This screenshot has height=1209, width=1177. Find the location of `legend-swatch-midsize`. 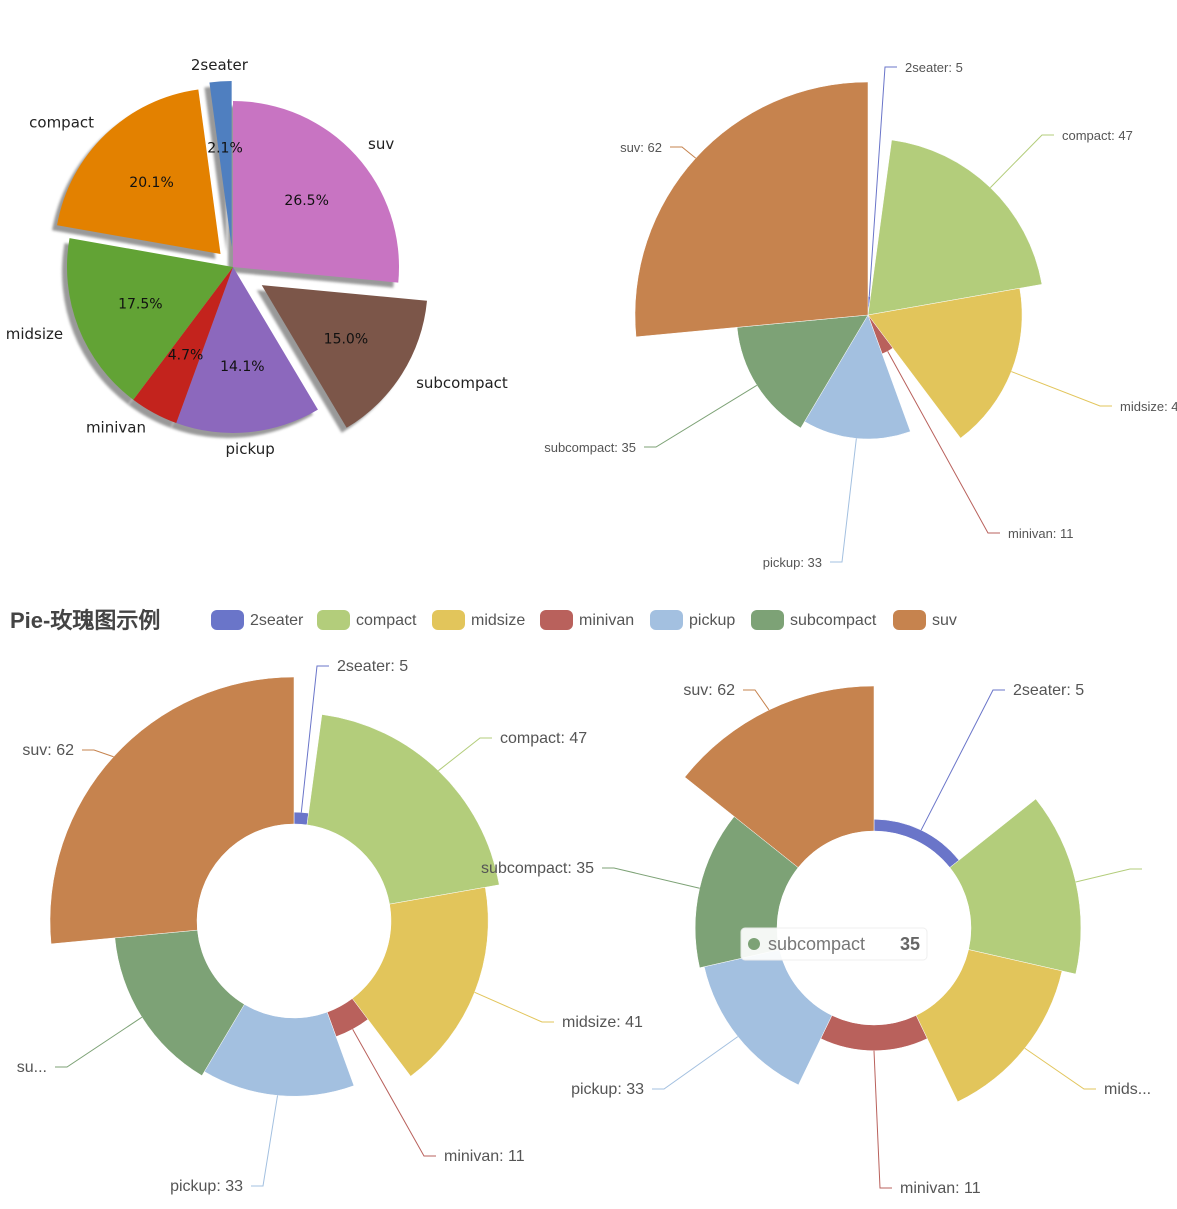

legend-swatch-midsize is located at coordinates (448, 620).